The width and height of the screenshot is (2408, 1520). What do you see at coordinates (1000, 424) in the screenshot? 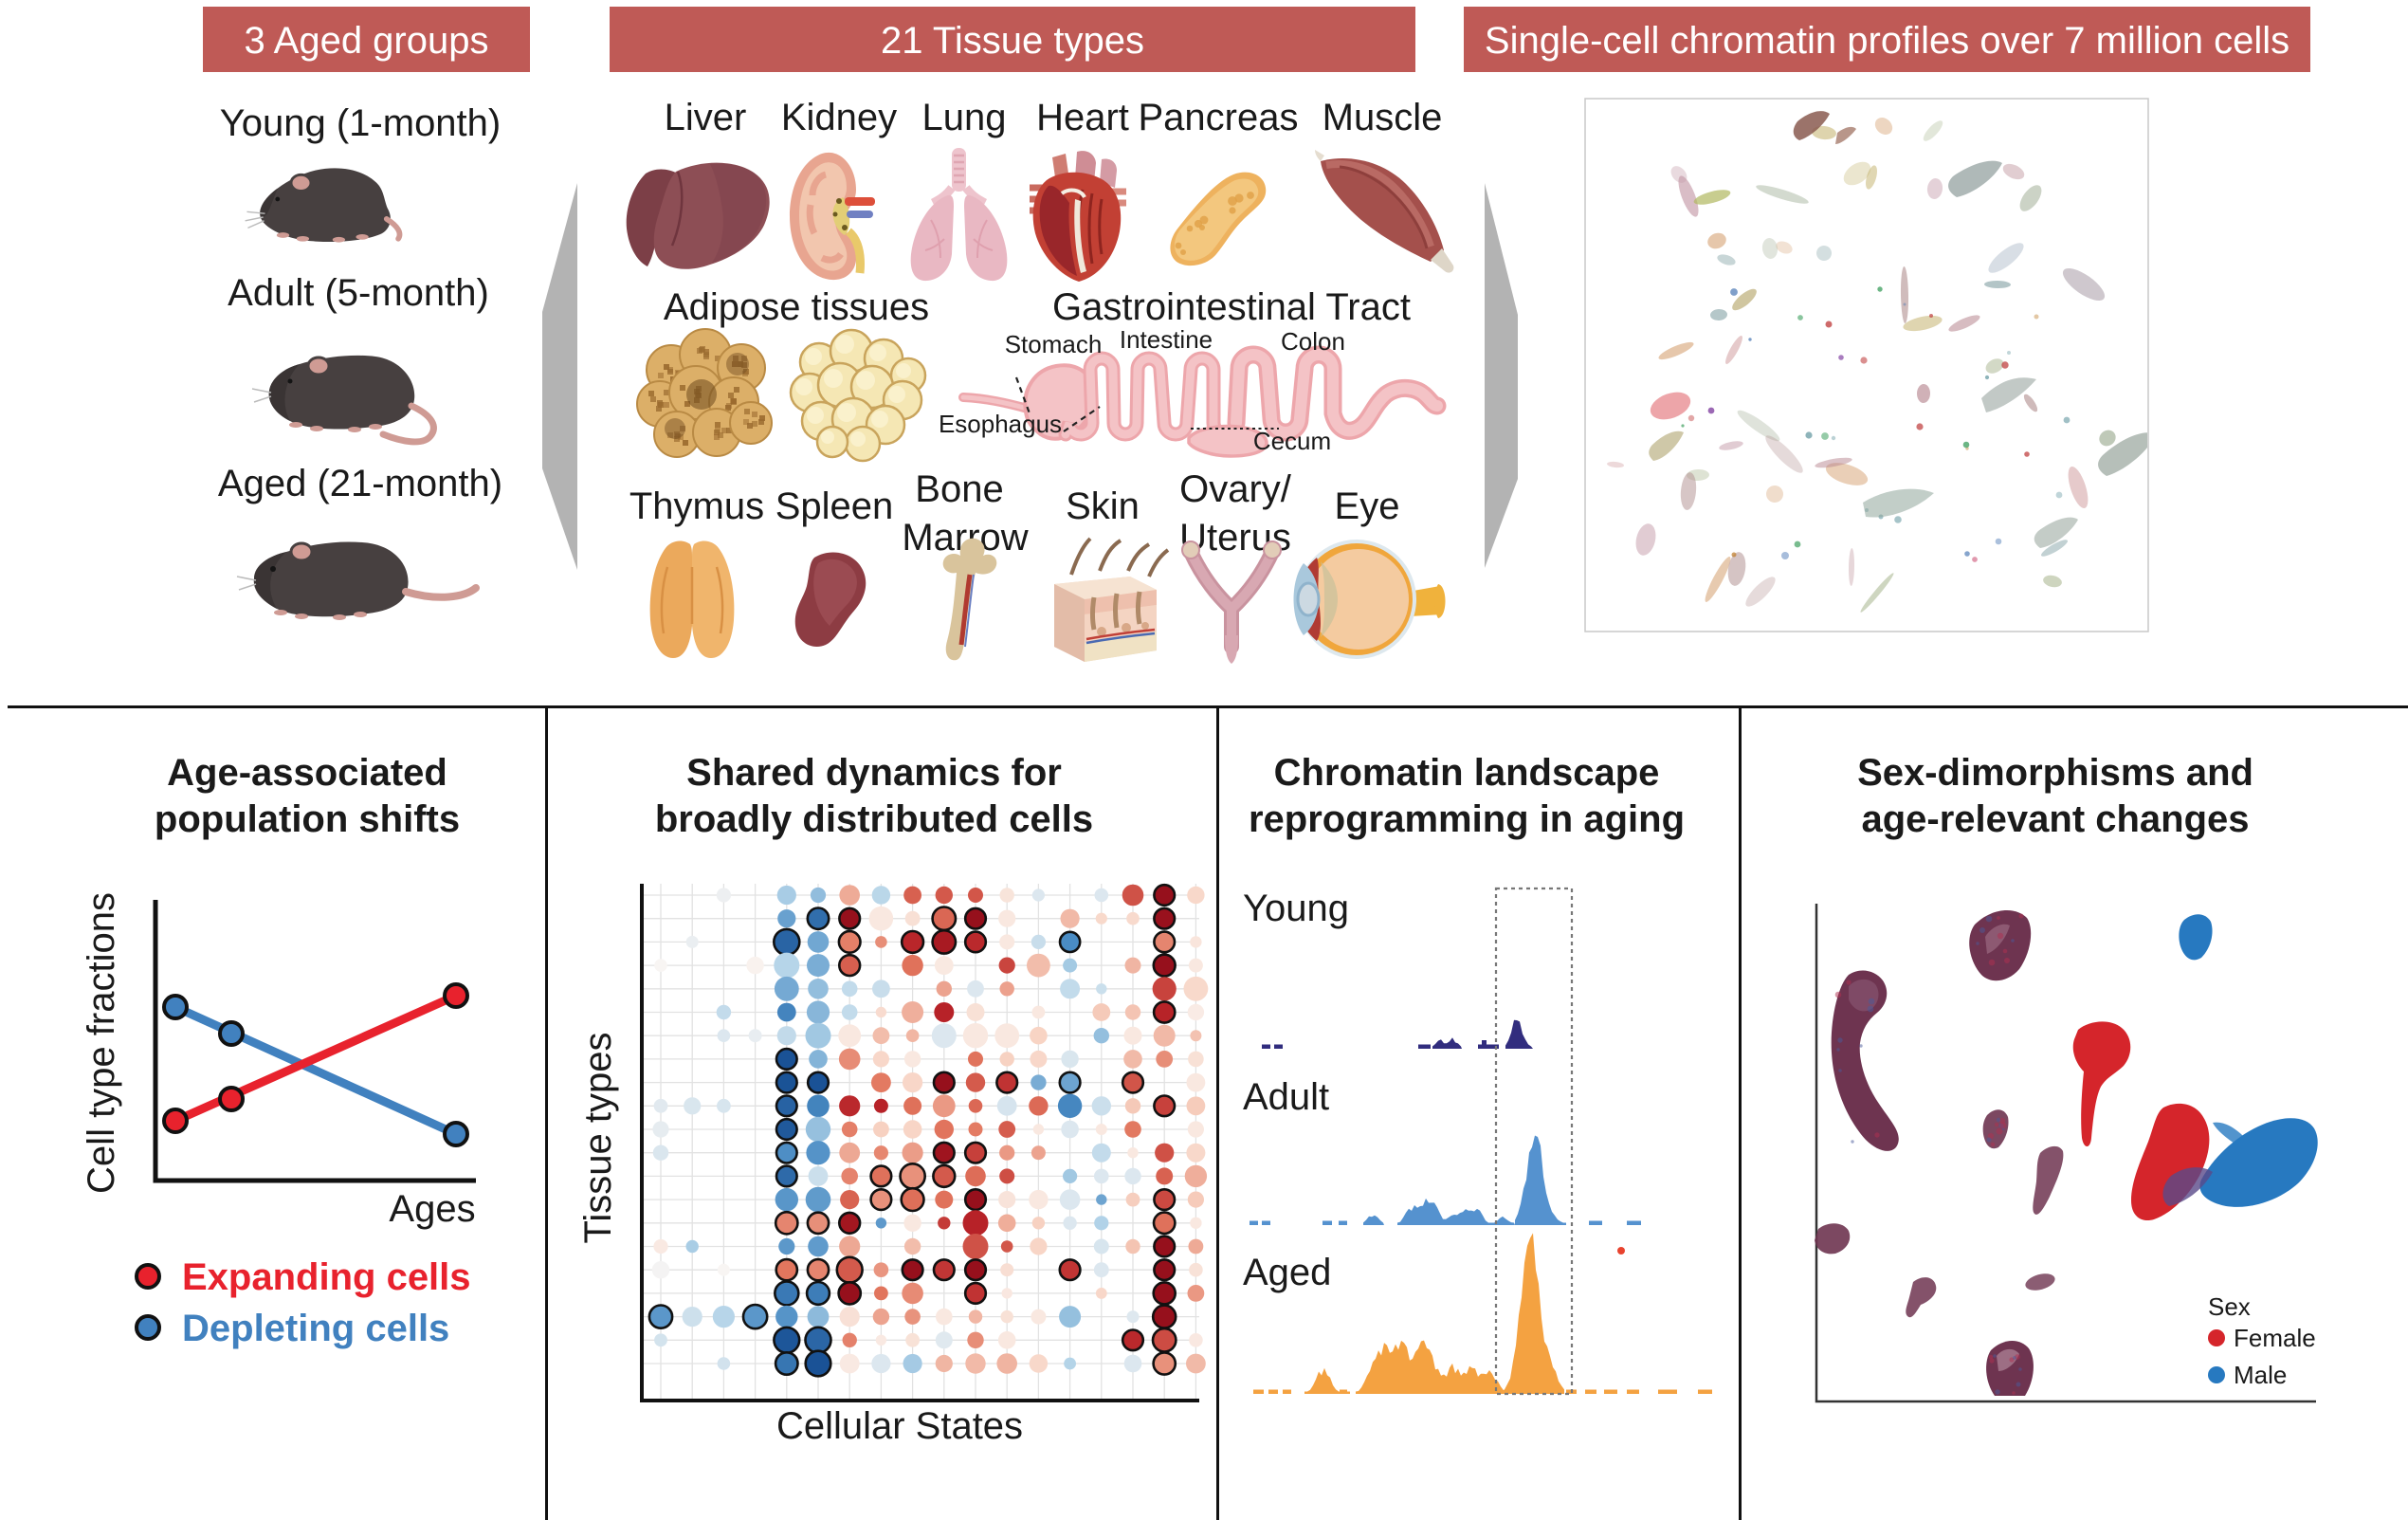
I see `svg-text: Esophagus` at bounding box center [1000, 424].